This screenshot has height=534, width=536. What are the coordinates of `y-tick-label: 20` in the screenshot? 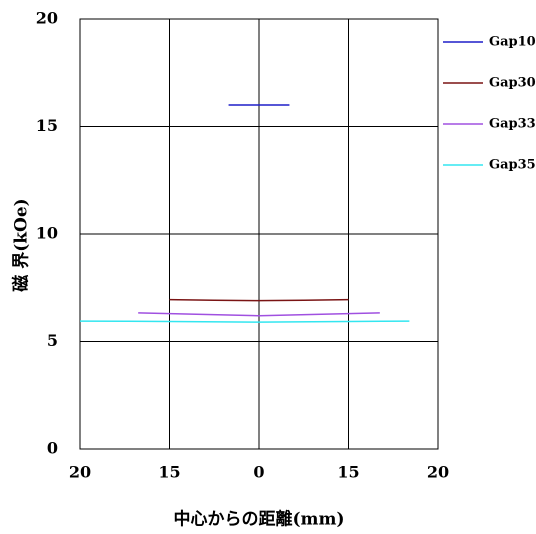 It's located at (47, 18).